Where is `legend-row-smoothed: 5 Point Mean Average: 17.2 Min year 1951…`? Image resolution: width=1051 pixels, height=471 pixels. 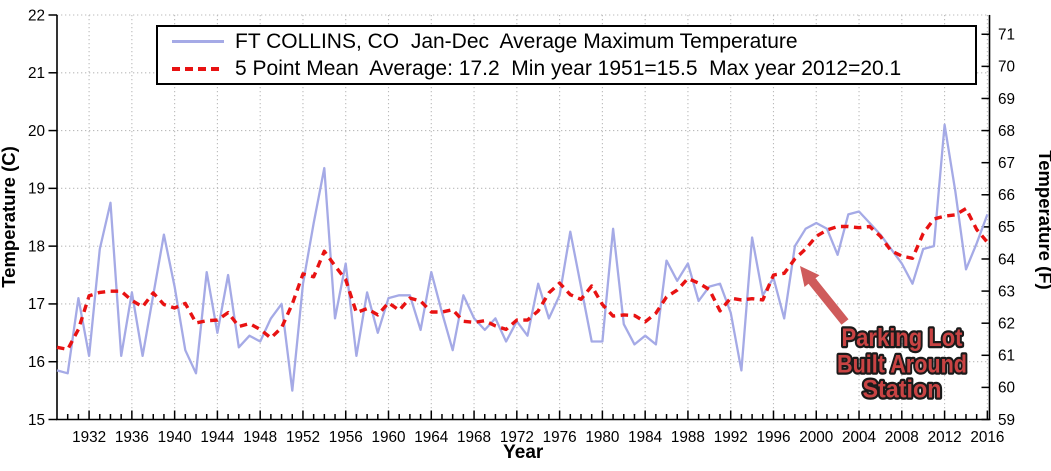 legend-row-smoothed: 5 Point Mean Average: 17.2 Min year 1951… is located at coordinates (573, 68).